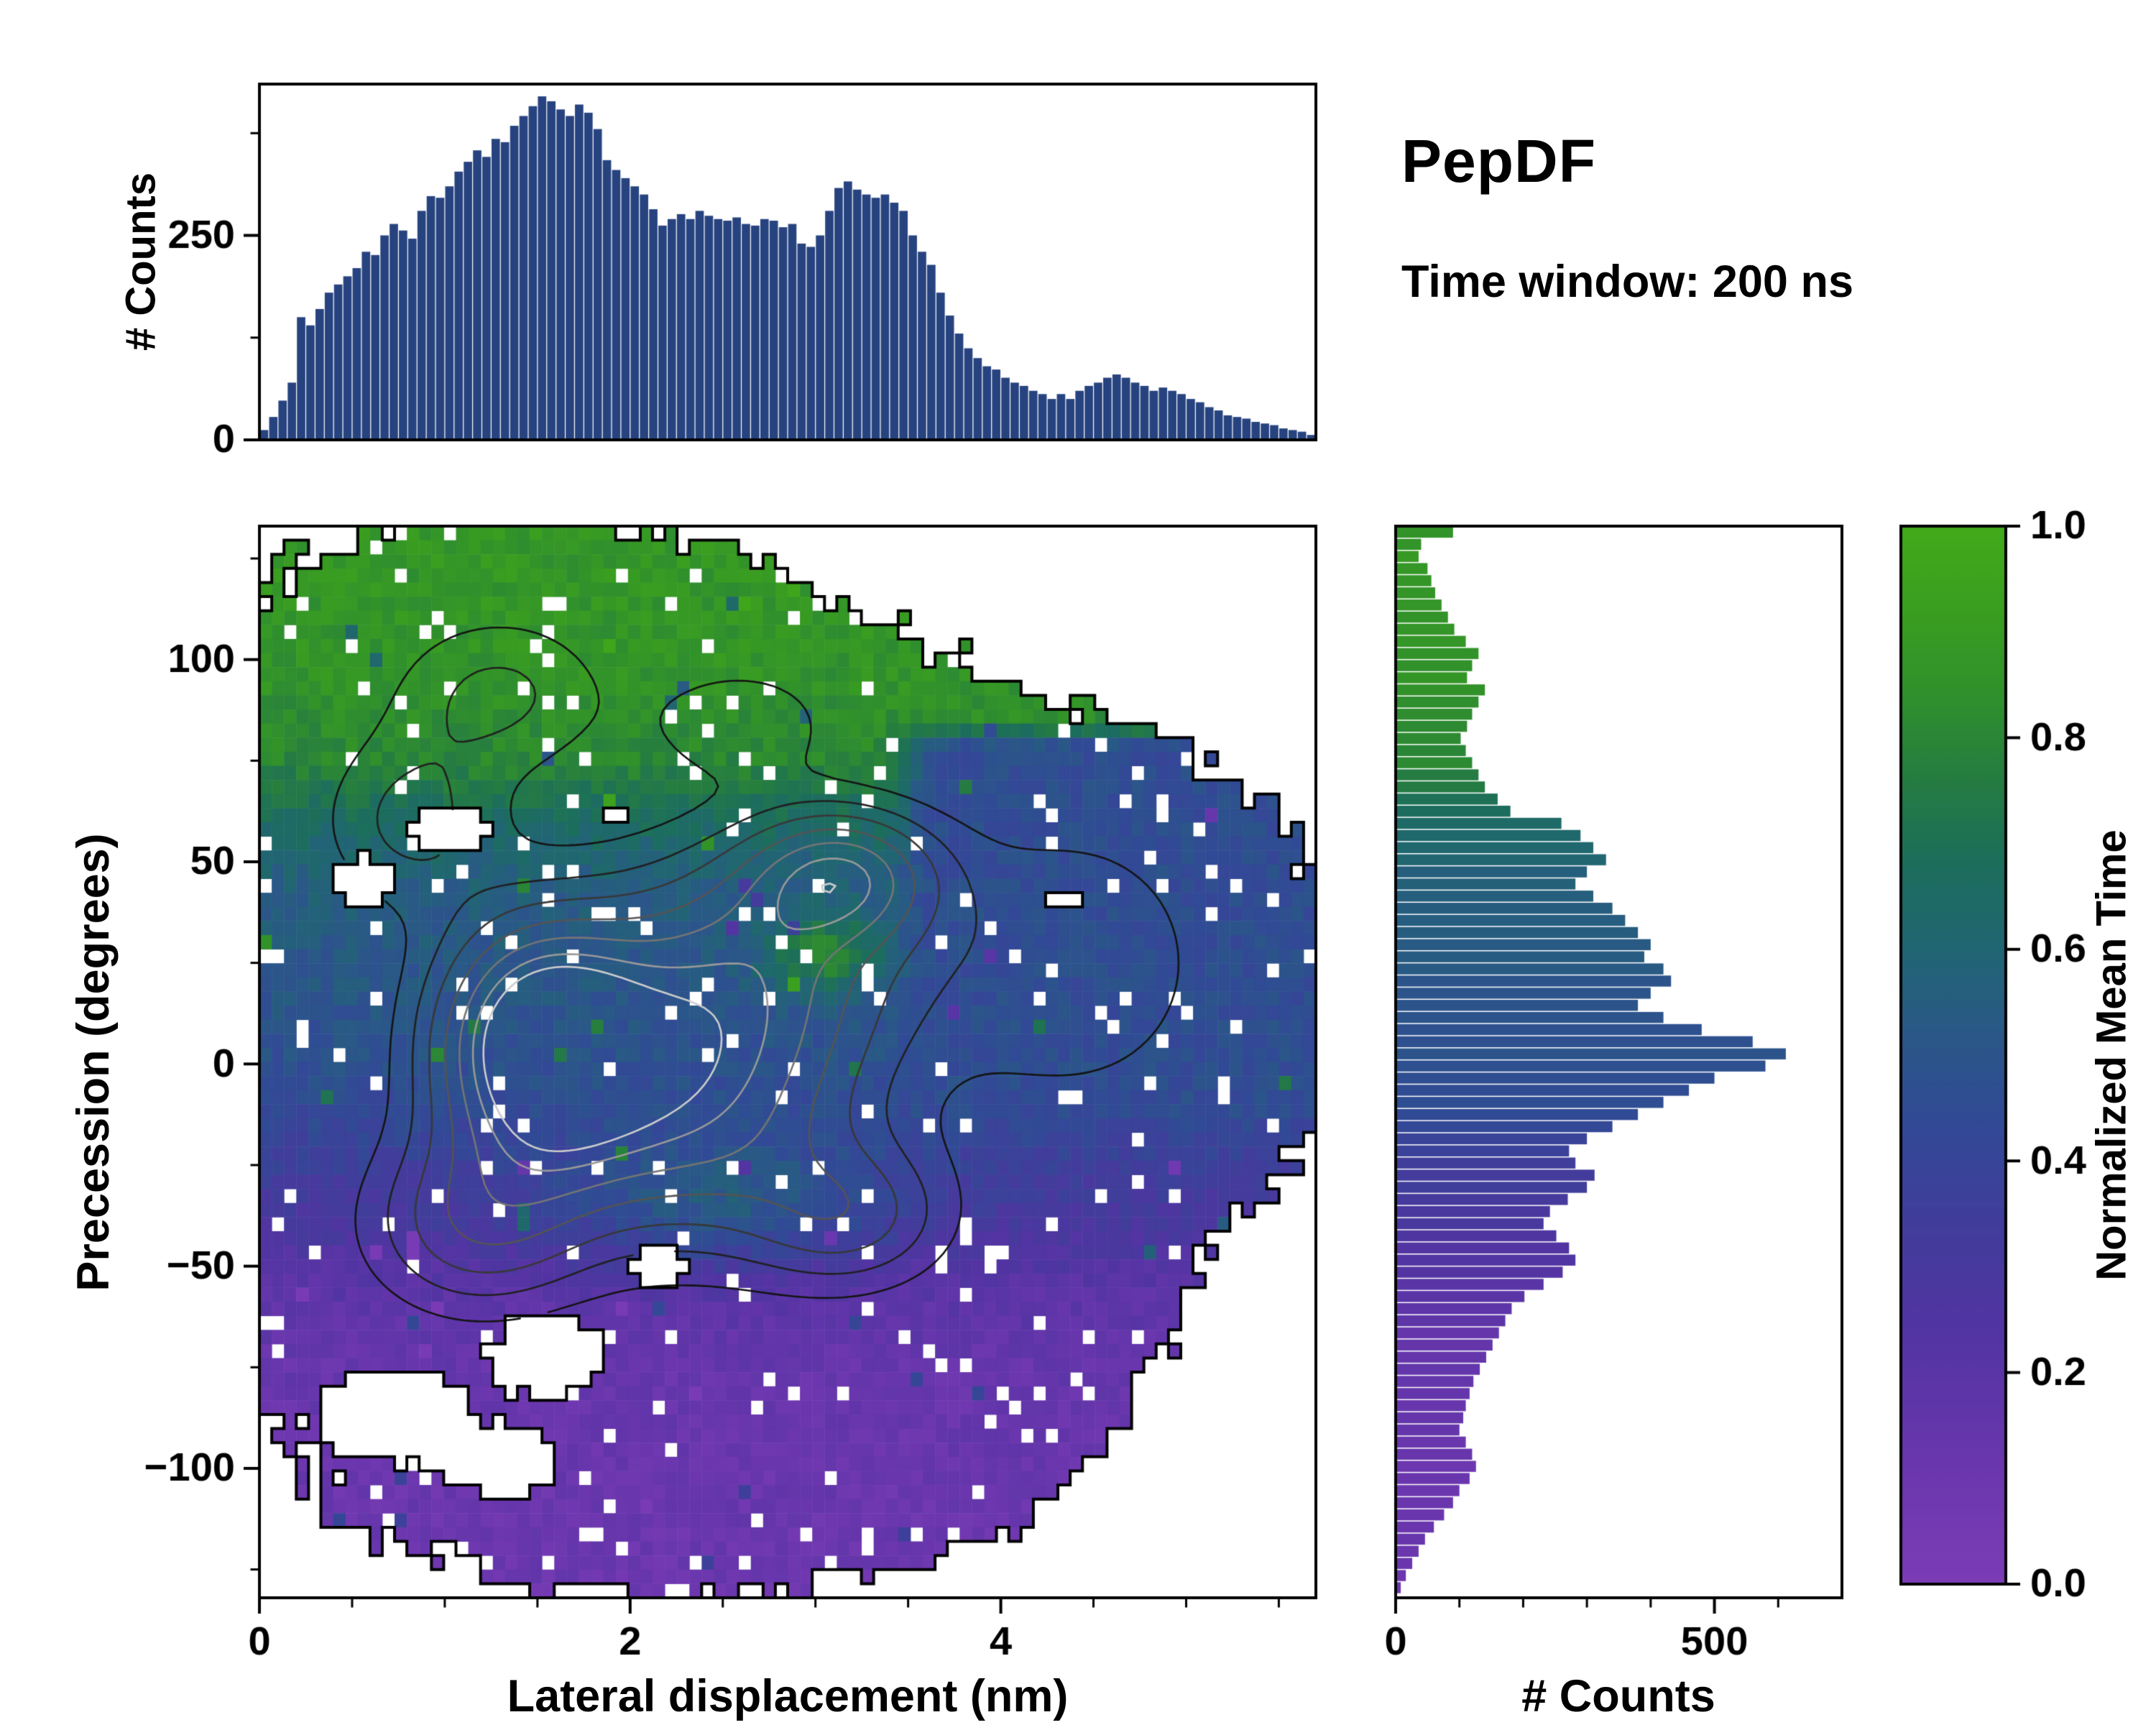 This screenshot has height=1725, width=2156. What do you see at coordinates (788, 1696) in the screenshot?
I see `main-x-axis-label: Lateral displacement (nm)` at bounding box center [788, 1696].